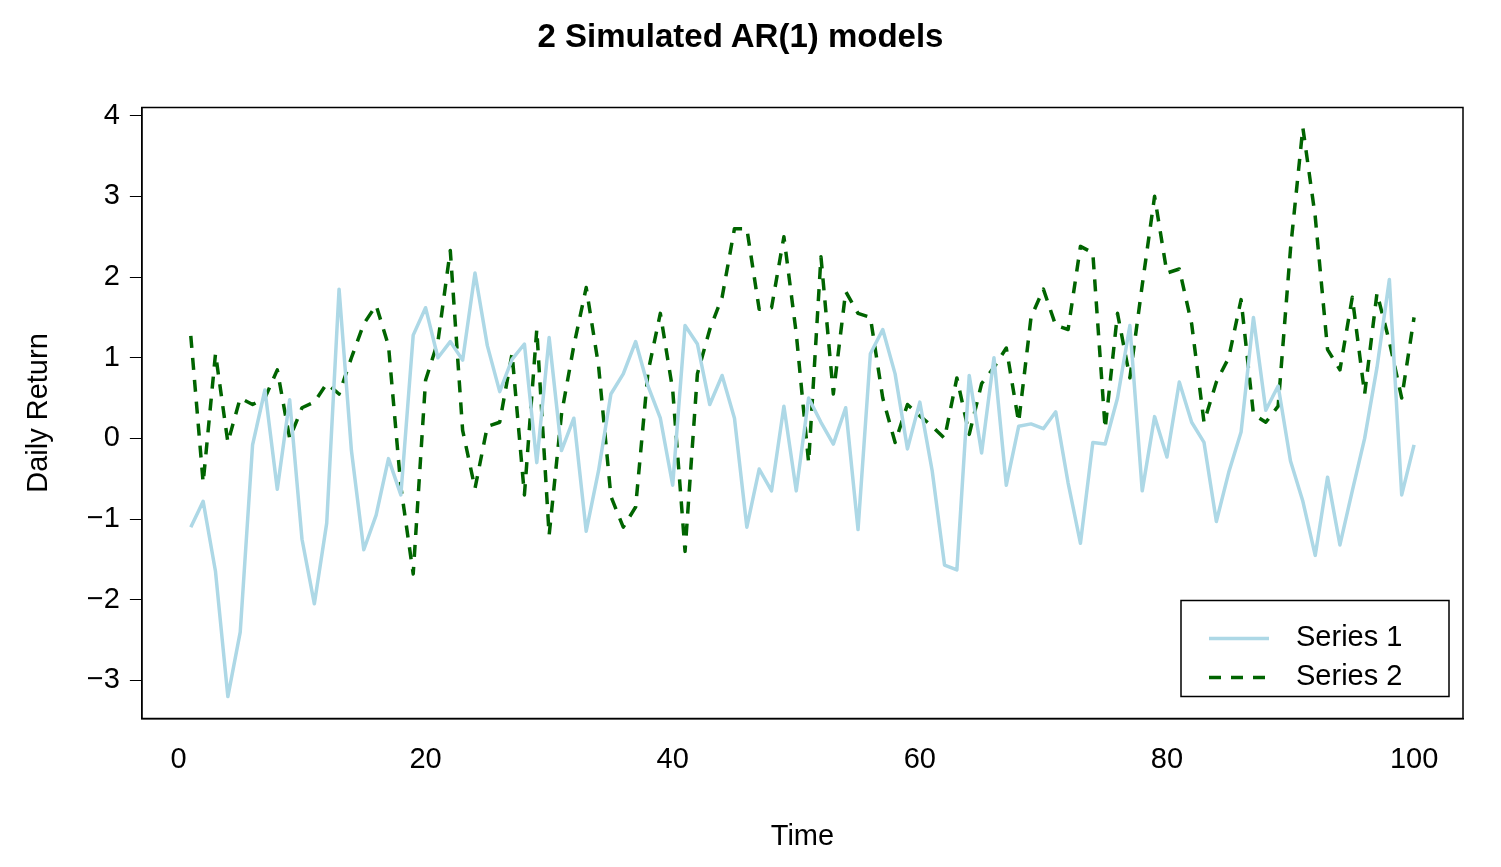 The width and height of the screenshot is (1501, 867). Describe the element at coordinates (103, 678) in the screenshot. I see `y-tick-label: −3` at that location.